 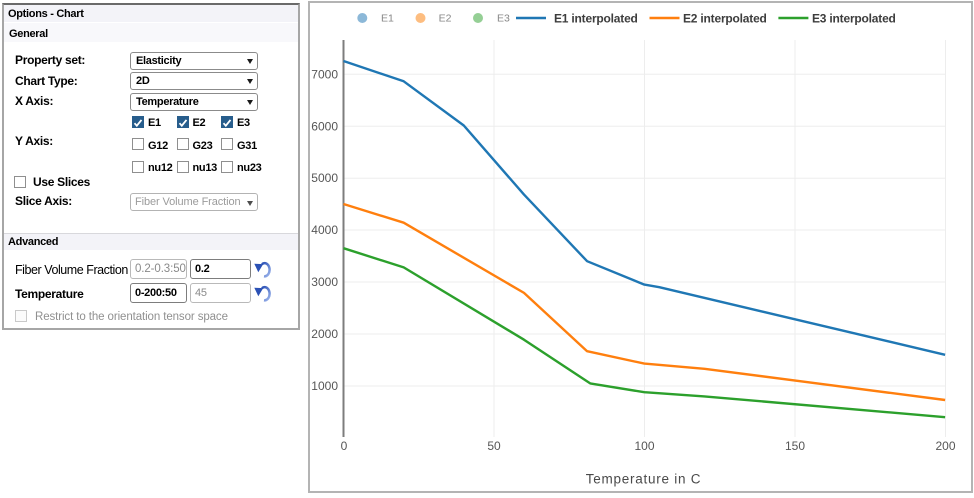 I want to click on svg-text: 0, so click(x=344, y=446).